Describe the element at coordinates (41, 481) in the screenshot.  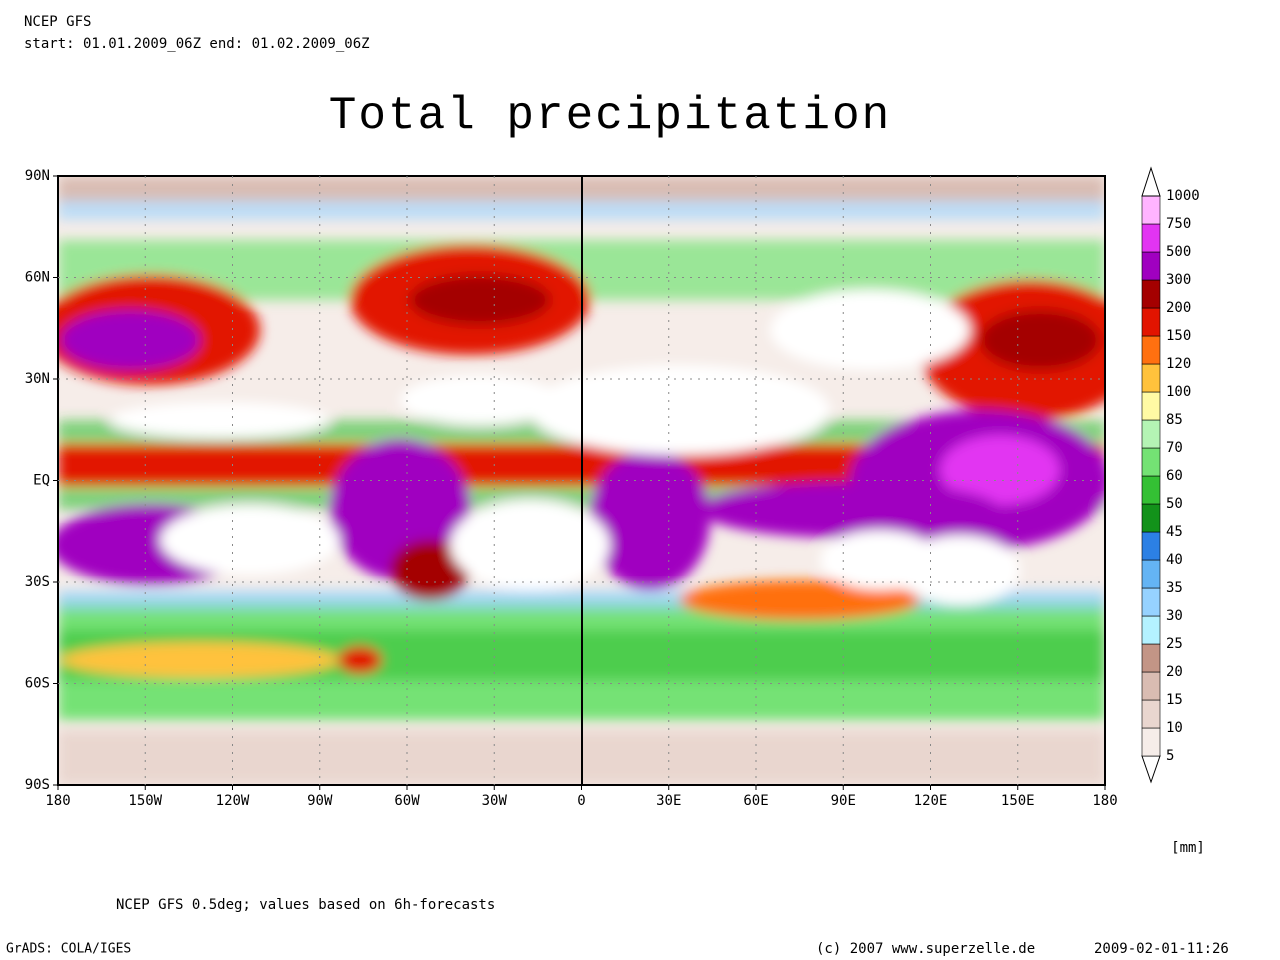
I see `lat-label: EQ` at that location.